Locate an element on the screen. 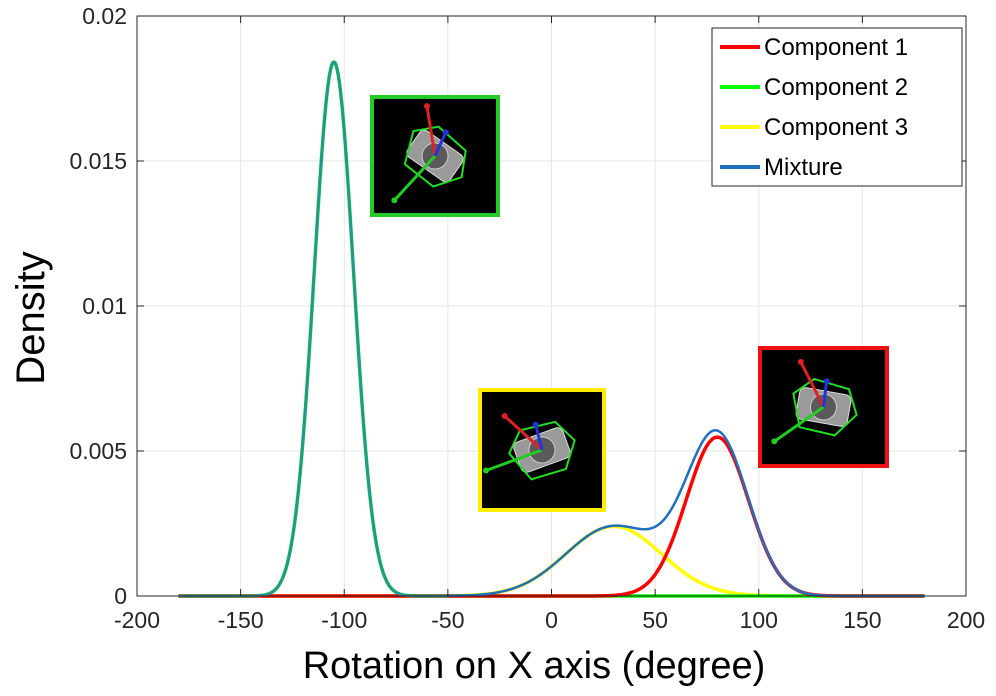 The height and width of the screenshot is (696, 996). y-tick-label: 0.015 is located at coordinates (98, 161).